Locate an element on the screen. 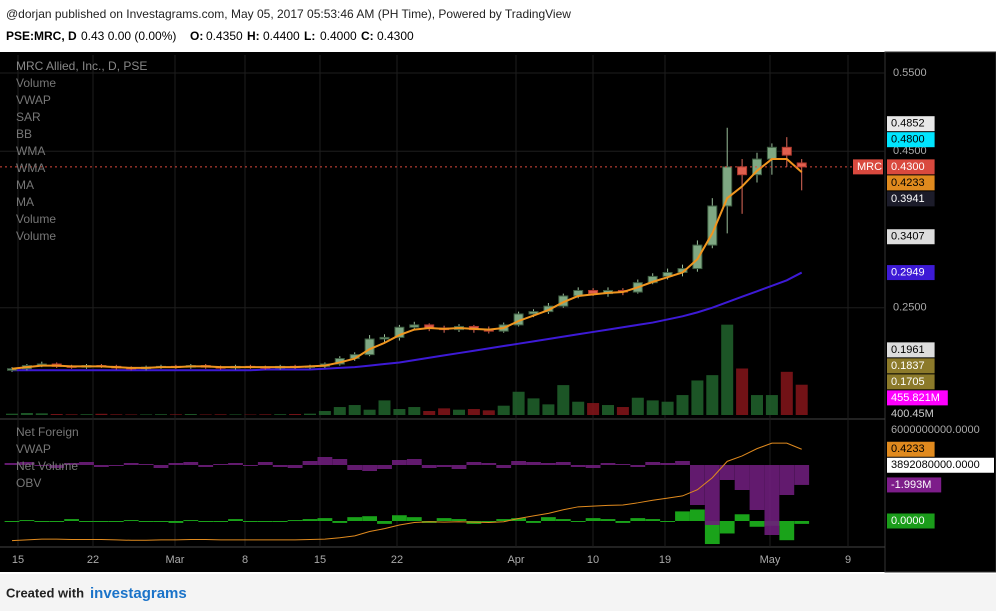 The width and height of the screenshot is (996, 611). x-tick-label: 8 is located at coordinates (245, 560).